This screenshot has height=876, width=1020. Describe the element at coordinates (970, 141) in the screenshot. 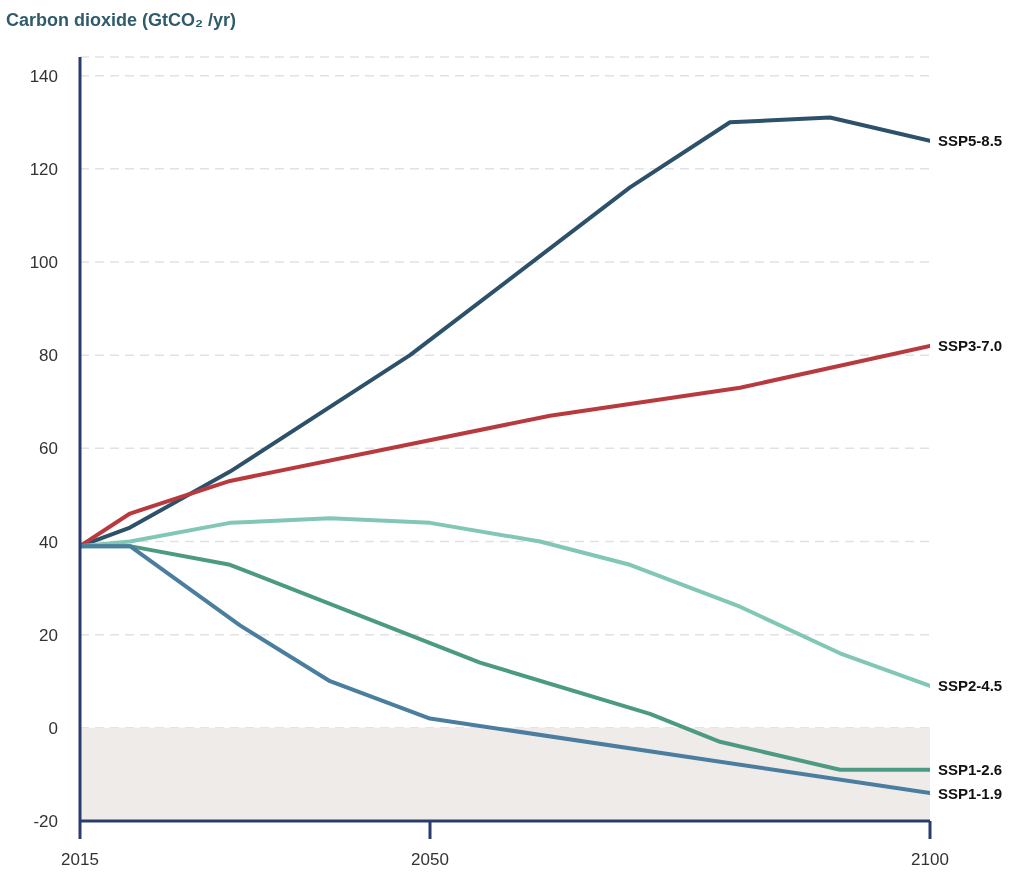

I see `series-label: SSP5-8.5` at that location.